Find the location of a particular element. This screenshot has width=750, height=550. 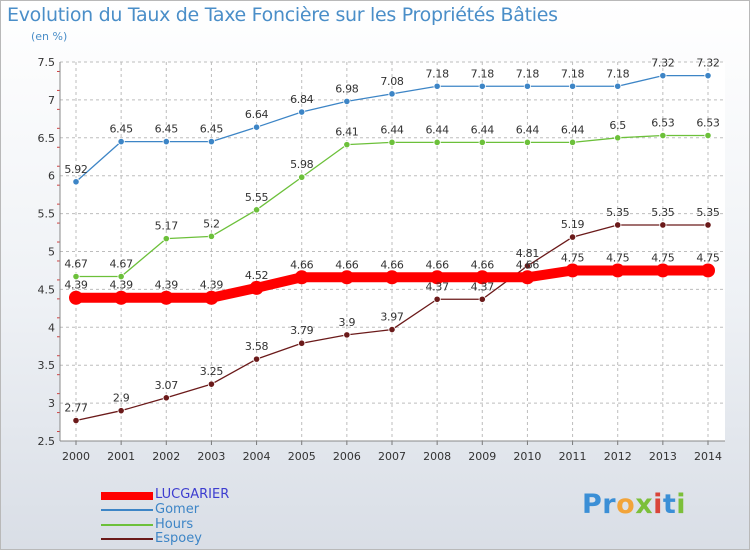

data-label: 5.17 is located at coordinates (167, 226).